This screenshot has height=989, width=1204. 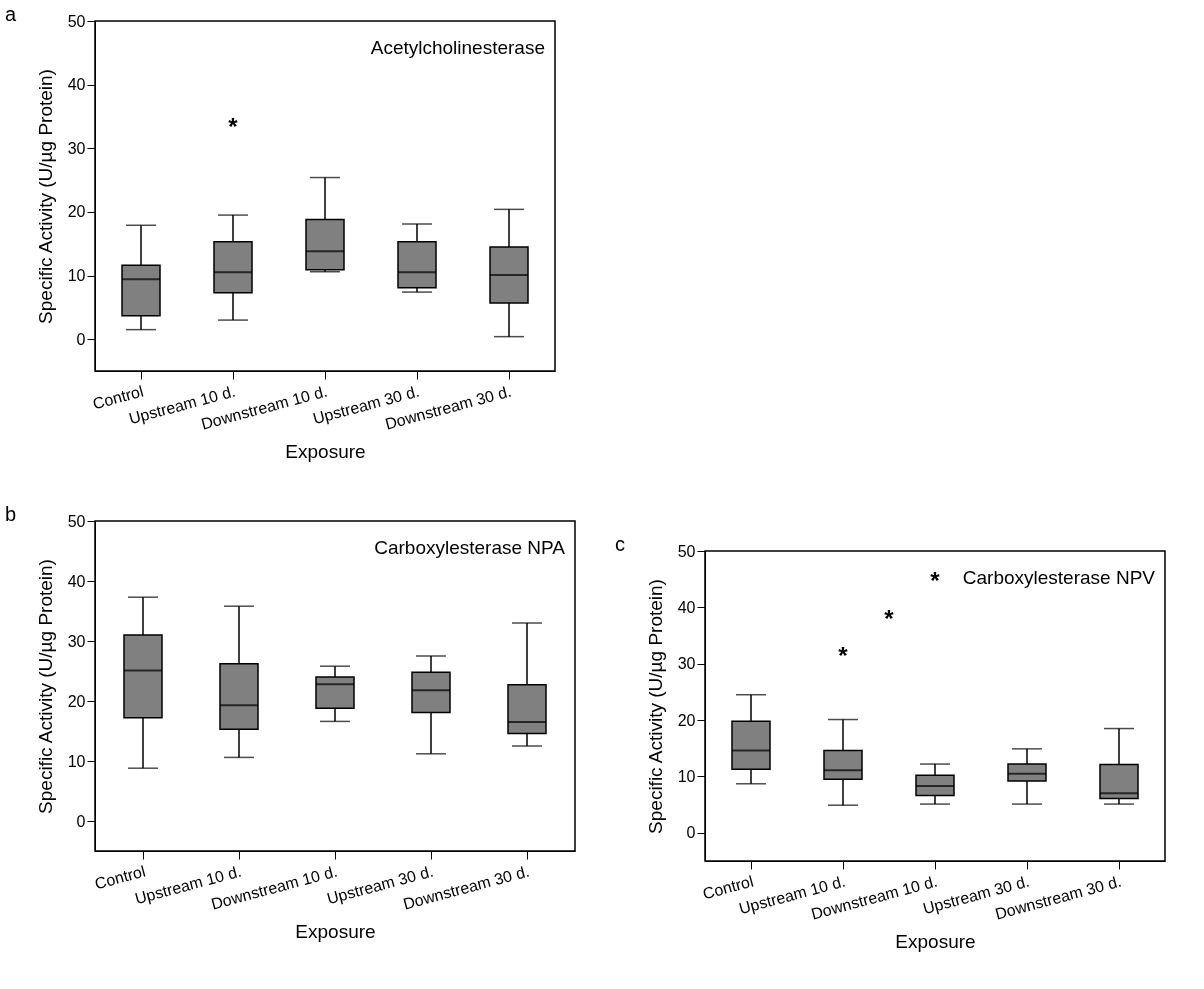 What do you see at coordinates (470, 547) in the screenshot?
I see `annotation: Carboxylesterase NPA` at bounding box center [470, 547].